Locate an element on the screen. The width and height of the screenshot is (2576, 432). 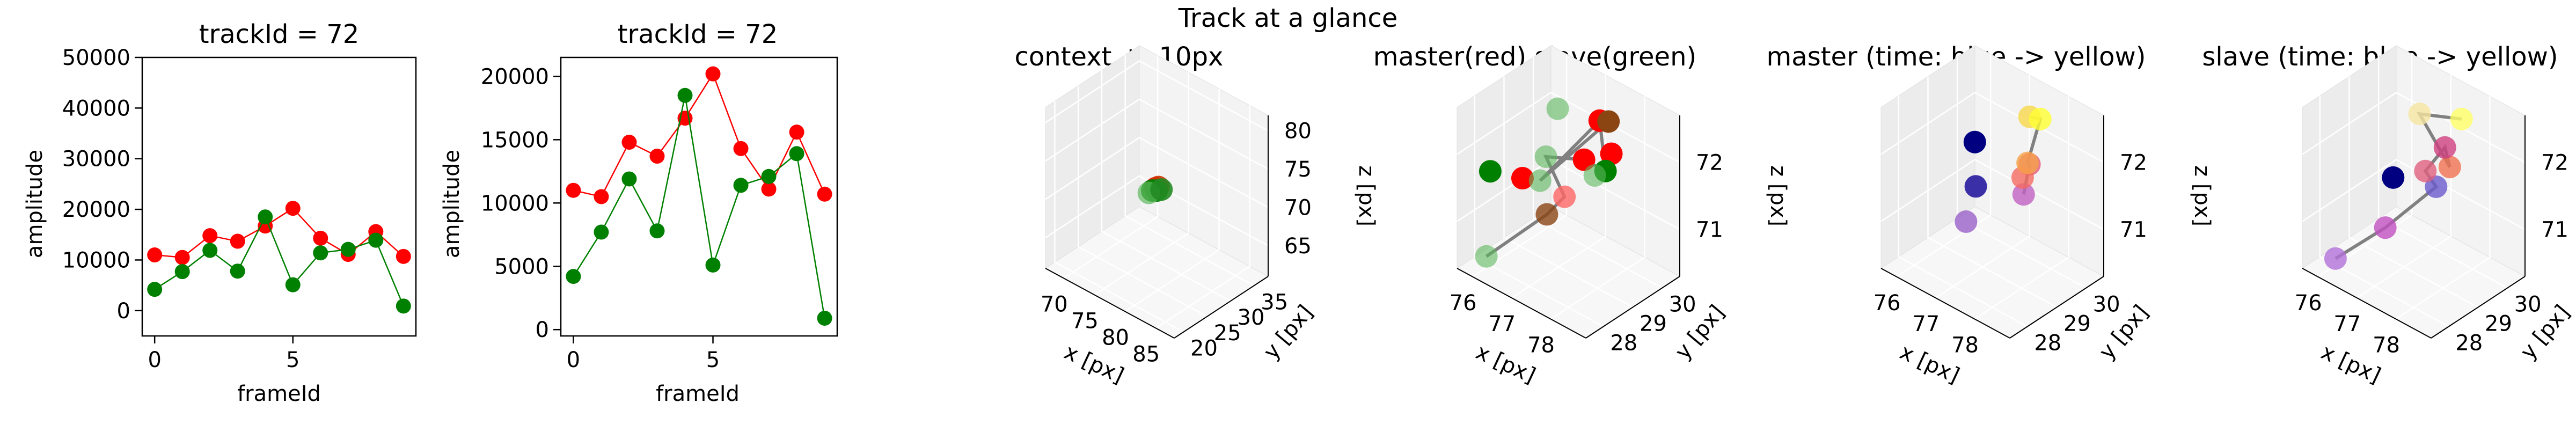
x-tick-label: 85 is located at coordinates (1146, 354).